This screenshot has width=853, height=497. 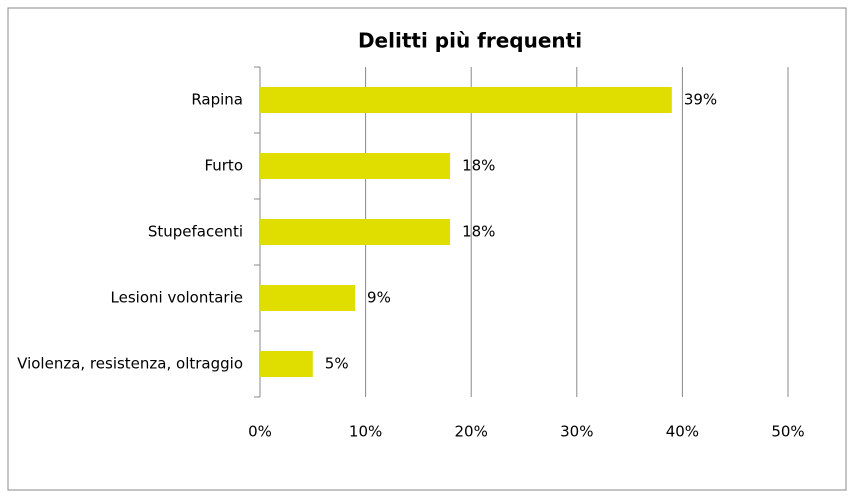 I want to click on x-tick-label: 40%, so click(x=682, y=432).